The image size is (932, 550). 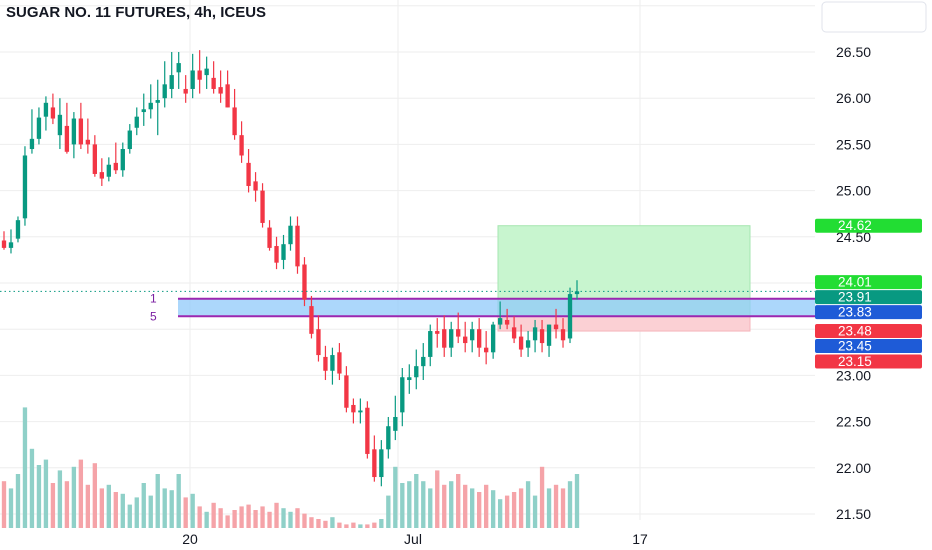 I want to click on volume-bars, so click(x=290, y=467).